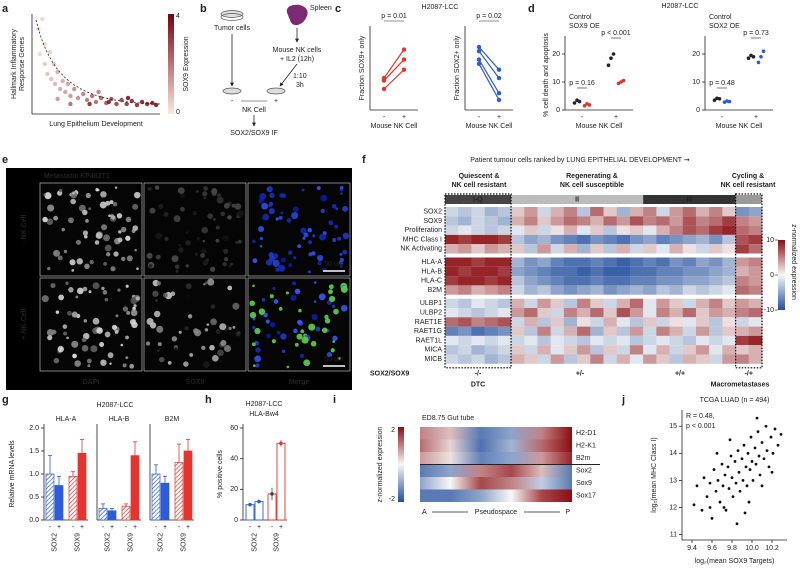 The image size is (800, 568). I want to click on axis-title: % cell death and apoptosis, so click(546, 75).